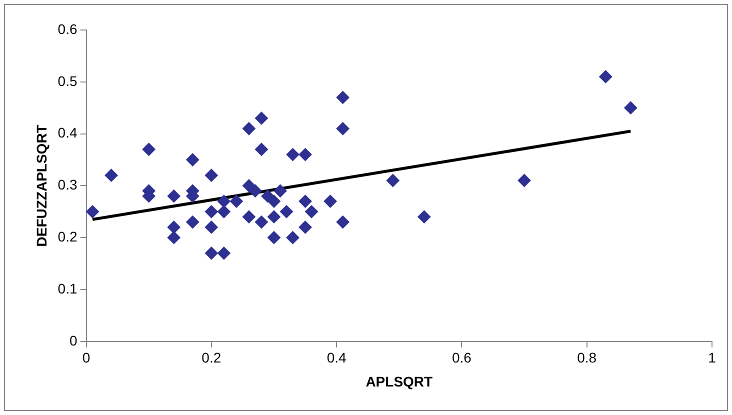  I want to click on y-tick-label: 0, so click(73, 340).